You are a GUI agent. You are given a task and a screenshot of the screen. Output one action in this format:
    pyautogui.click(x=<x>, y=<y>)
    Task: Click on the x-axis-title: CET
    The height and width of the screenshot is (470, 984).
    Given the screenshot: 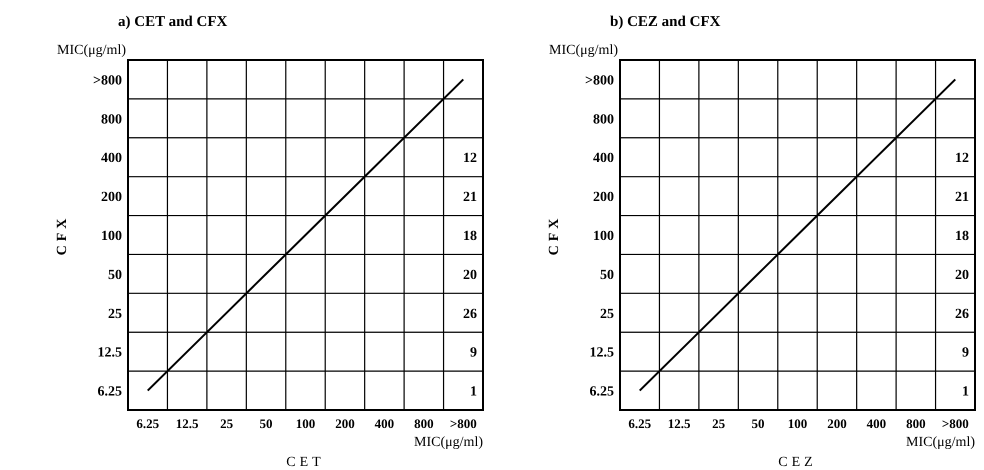 What is the action you would take?
    pyautogui.click(x=305, y=462)
    